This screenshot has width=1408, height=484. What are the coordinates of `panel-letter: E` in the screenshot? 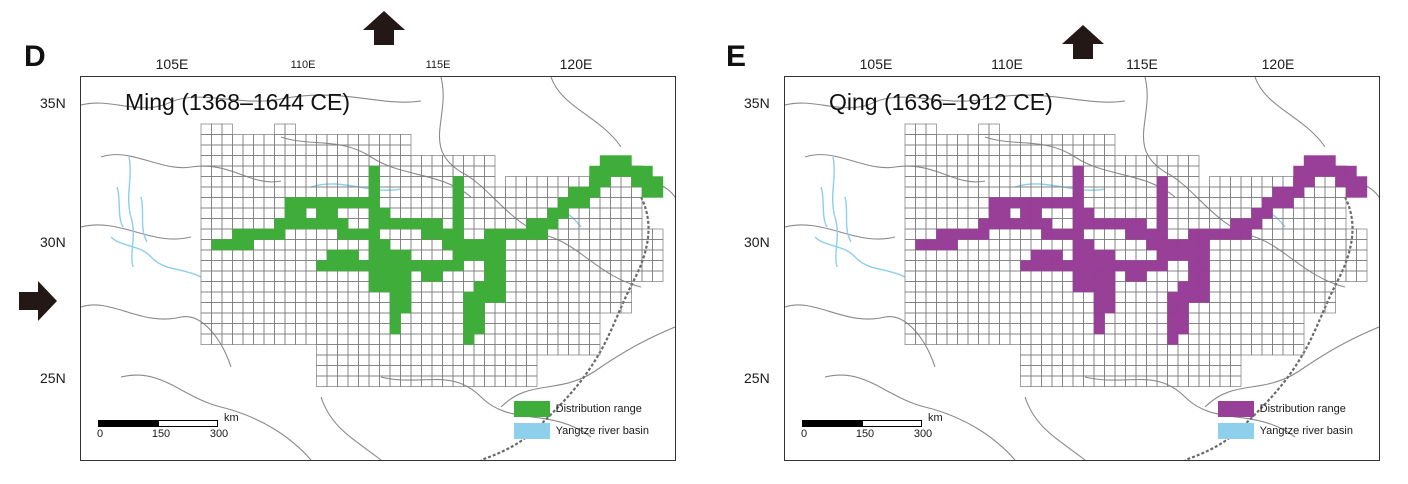 It's located at (736, 56).